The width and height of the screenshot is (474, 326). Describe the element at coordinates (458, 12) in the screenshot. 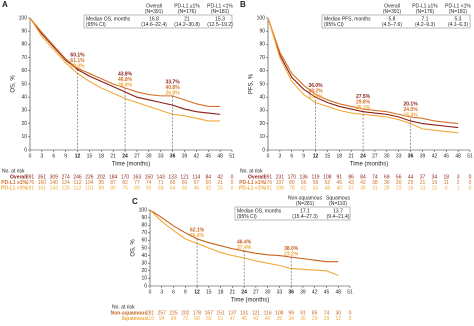

I see `legend-n: (N=181)` at that location.